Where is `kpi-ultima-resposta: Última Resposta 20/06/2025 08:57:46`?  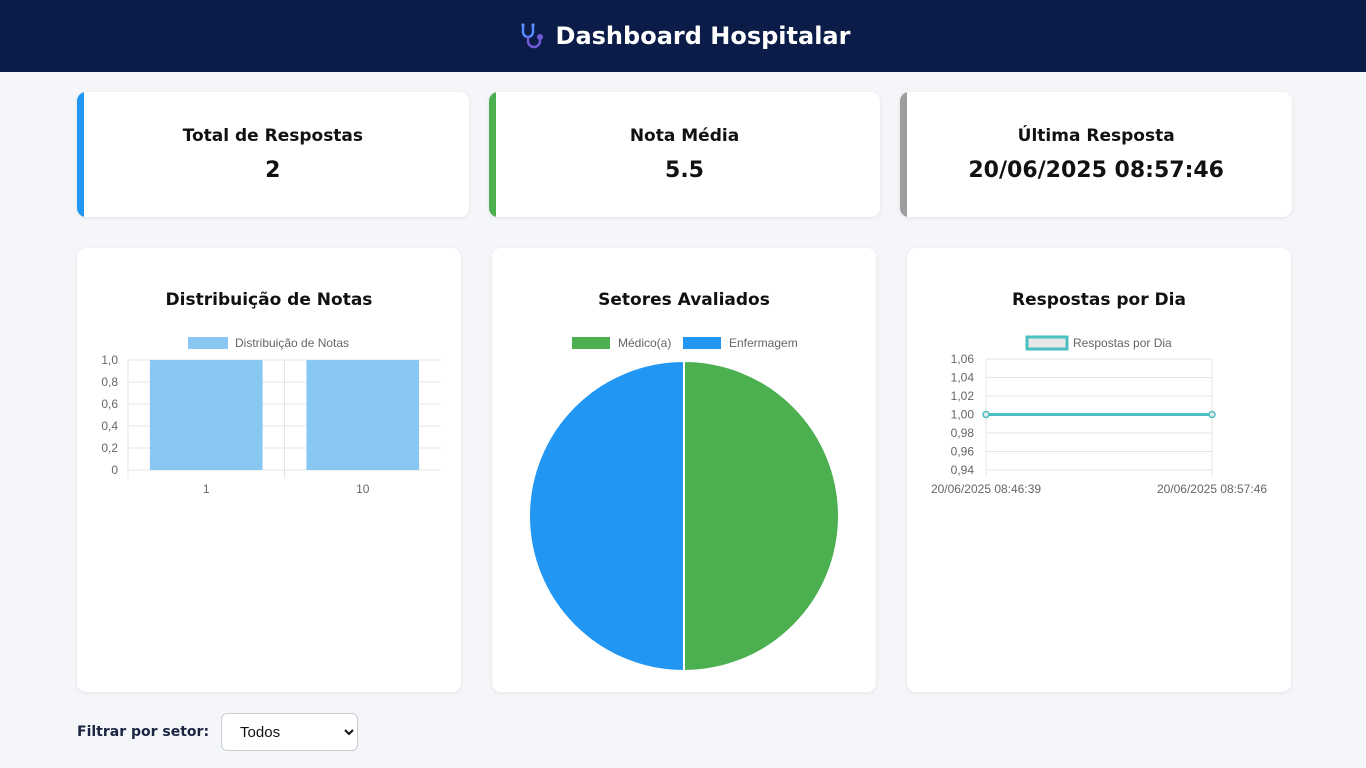
kpi-ultima-resposta: Última Resposta 20/06/2025 08:57:46 is located at coordinates (1096, 154).